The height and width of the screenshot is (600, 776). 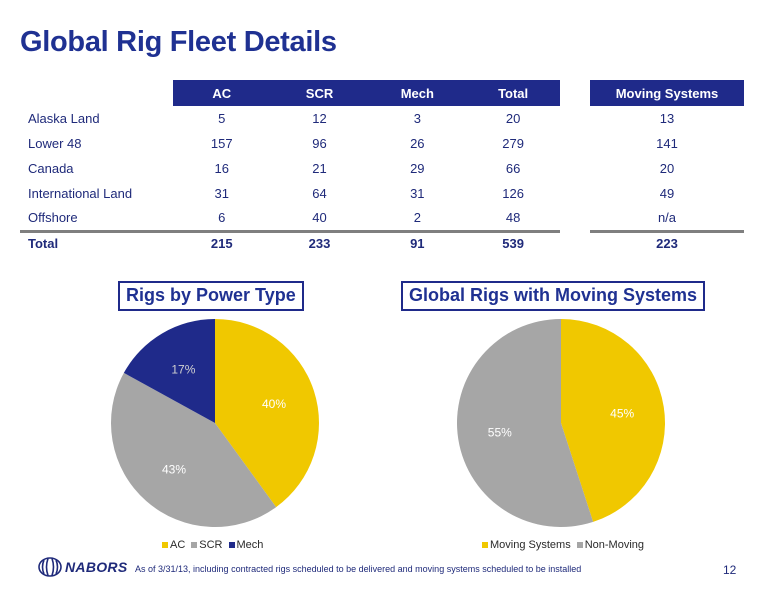 What do you see at coordinates (319, 168) in the screenshot?
I see `cell-scr: 21` at bounding box center [319, 168].